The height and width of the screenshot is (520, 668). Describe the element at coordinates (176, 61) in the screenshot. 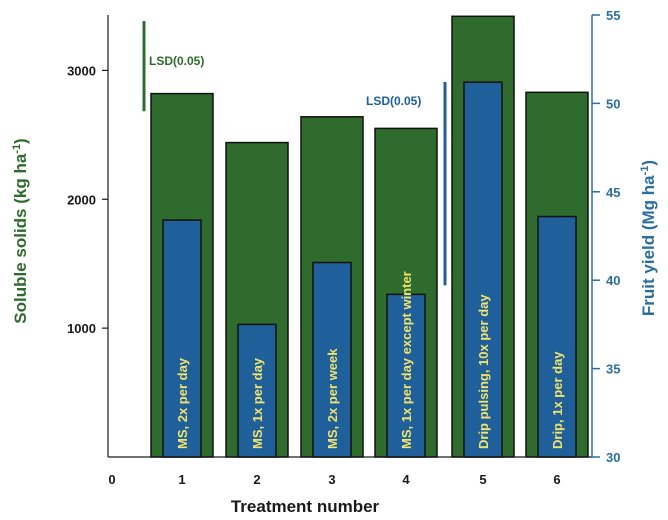

I see `lsd-label-soluble-solids: LSD(0.05)` at that location.